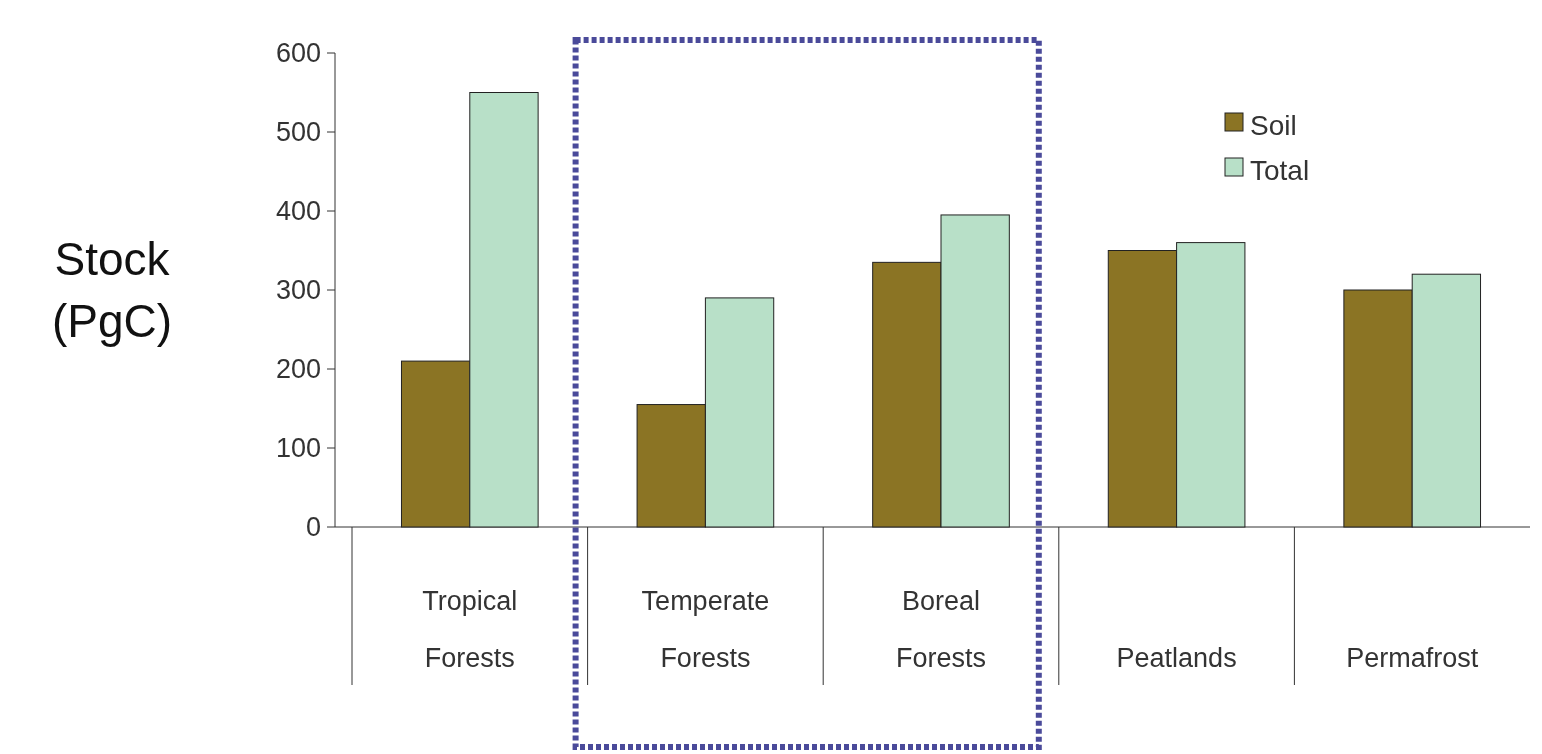 The image size is (1542, 754). Describe the element at coordinates (298, 290) in the screenshot. I see `y-tick-label: 300` at that location.